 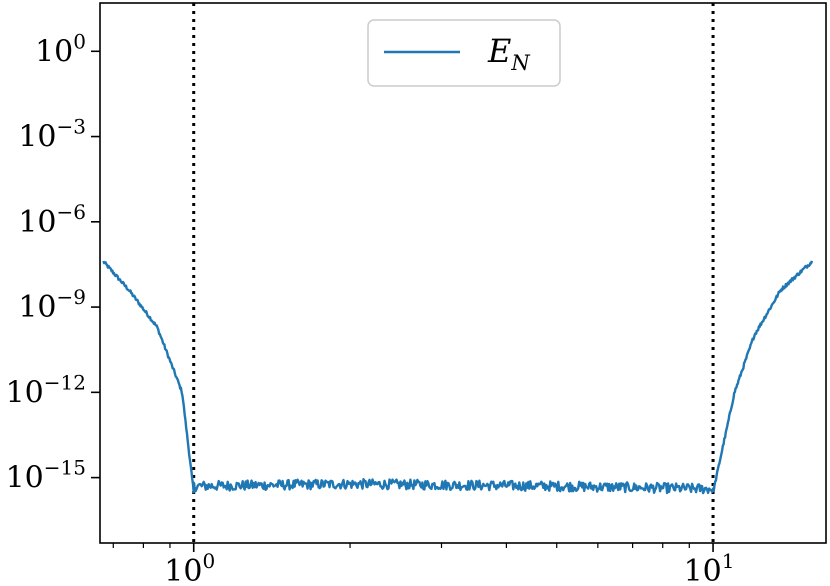 What do you see at coordinates (46, 476) in the screenshot?
I see `y-tick-label-5: 10⁻¹⁵` at bounding box center [46, 476].